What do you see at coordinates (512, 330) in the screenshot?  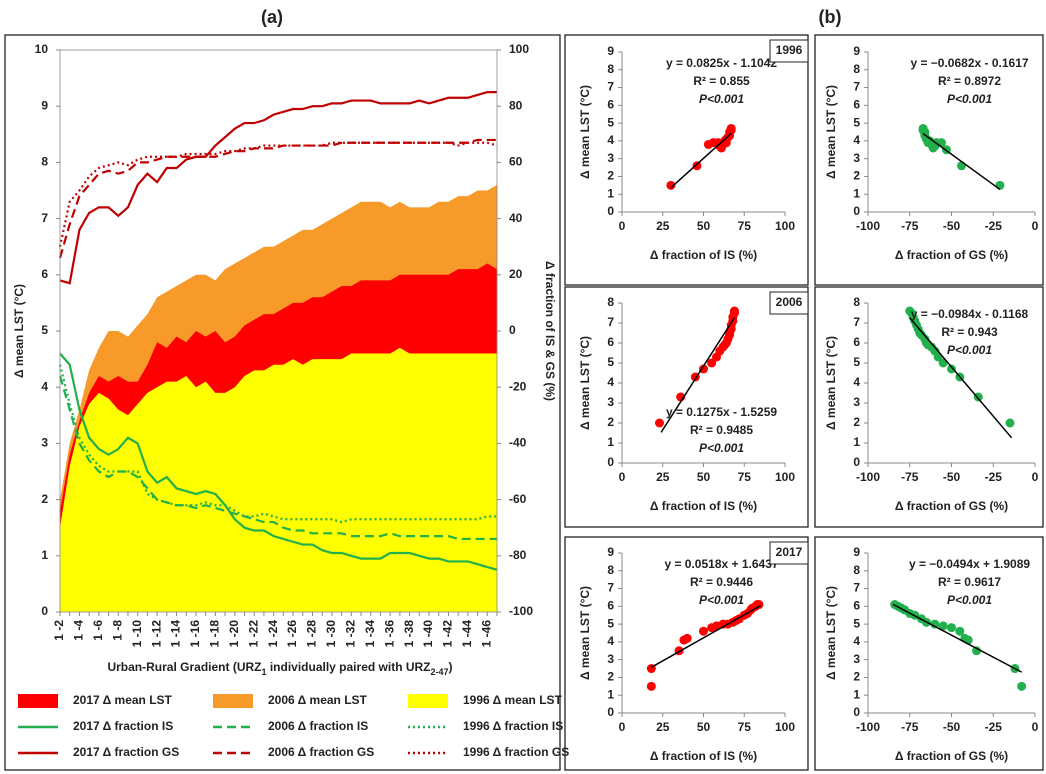 I see `y2-tick-label: 0` at bounding box center [512, 330].